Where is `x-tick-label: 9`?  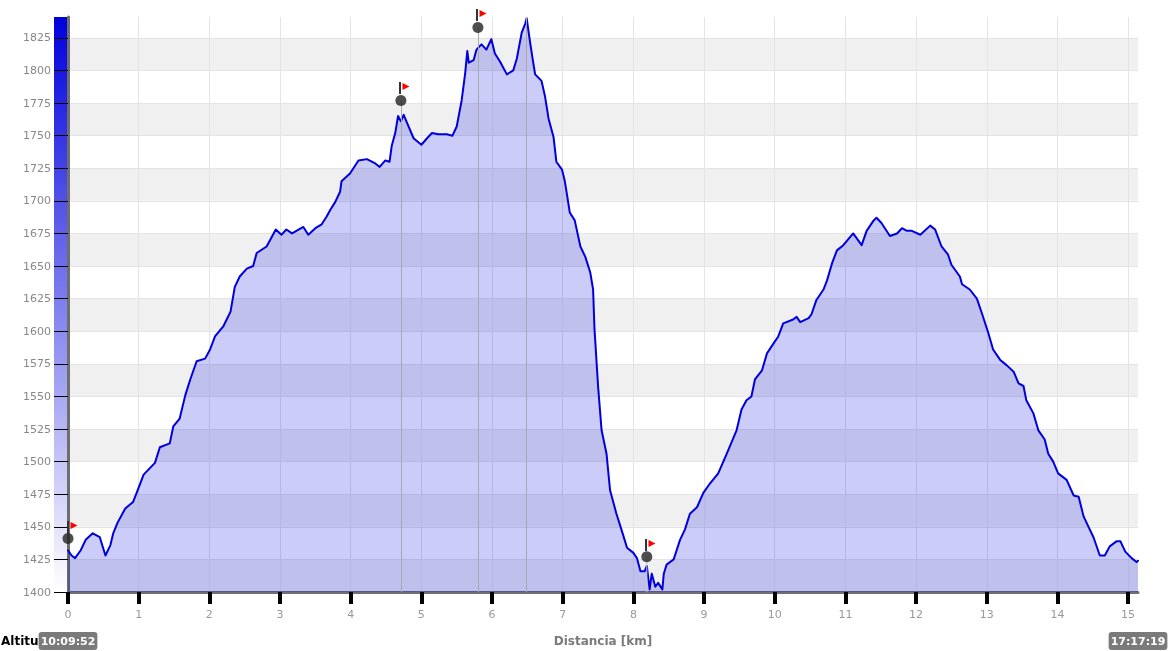
x-tick-label: 9 is located at coordinates (704, 614).